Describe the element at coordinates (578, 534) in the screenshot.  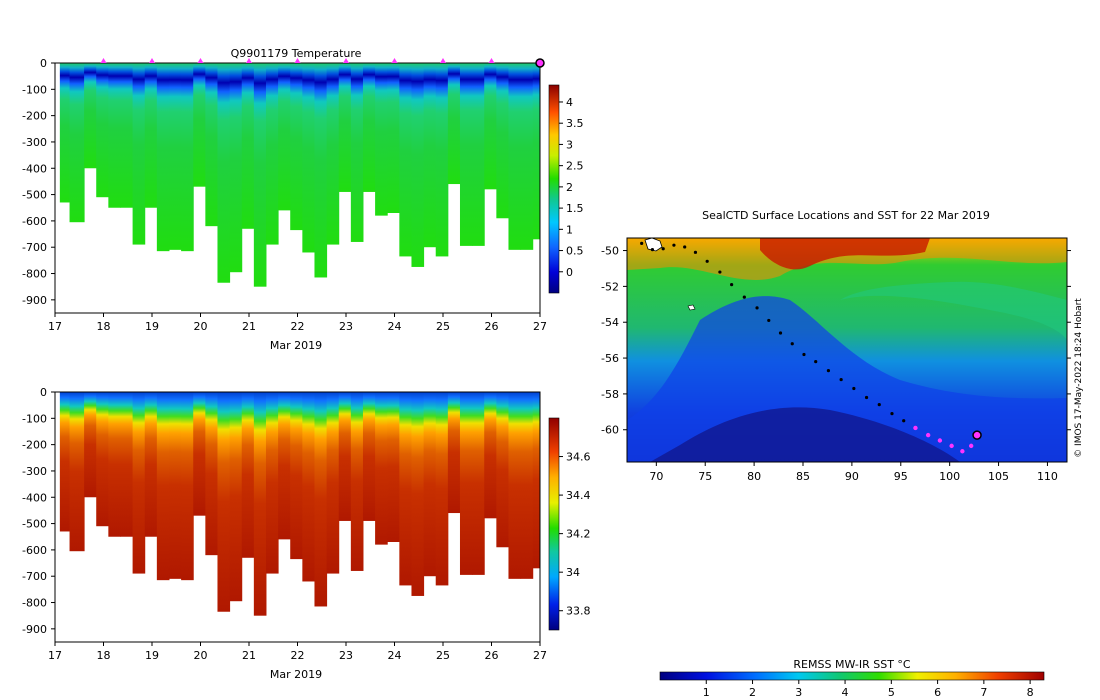
I see `colorbar-tick-label: 34.2` at that location.